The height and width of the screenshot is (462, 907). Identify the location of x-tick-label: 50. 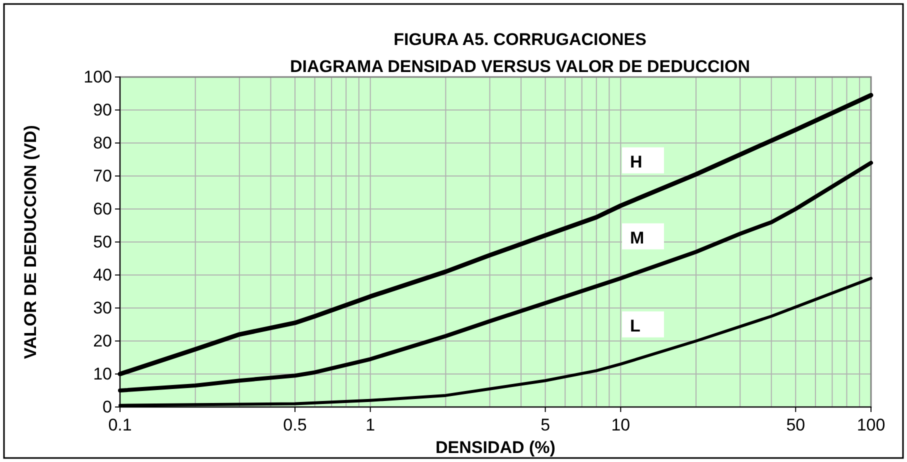
(796, 424).